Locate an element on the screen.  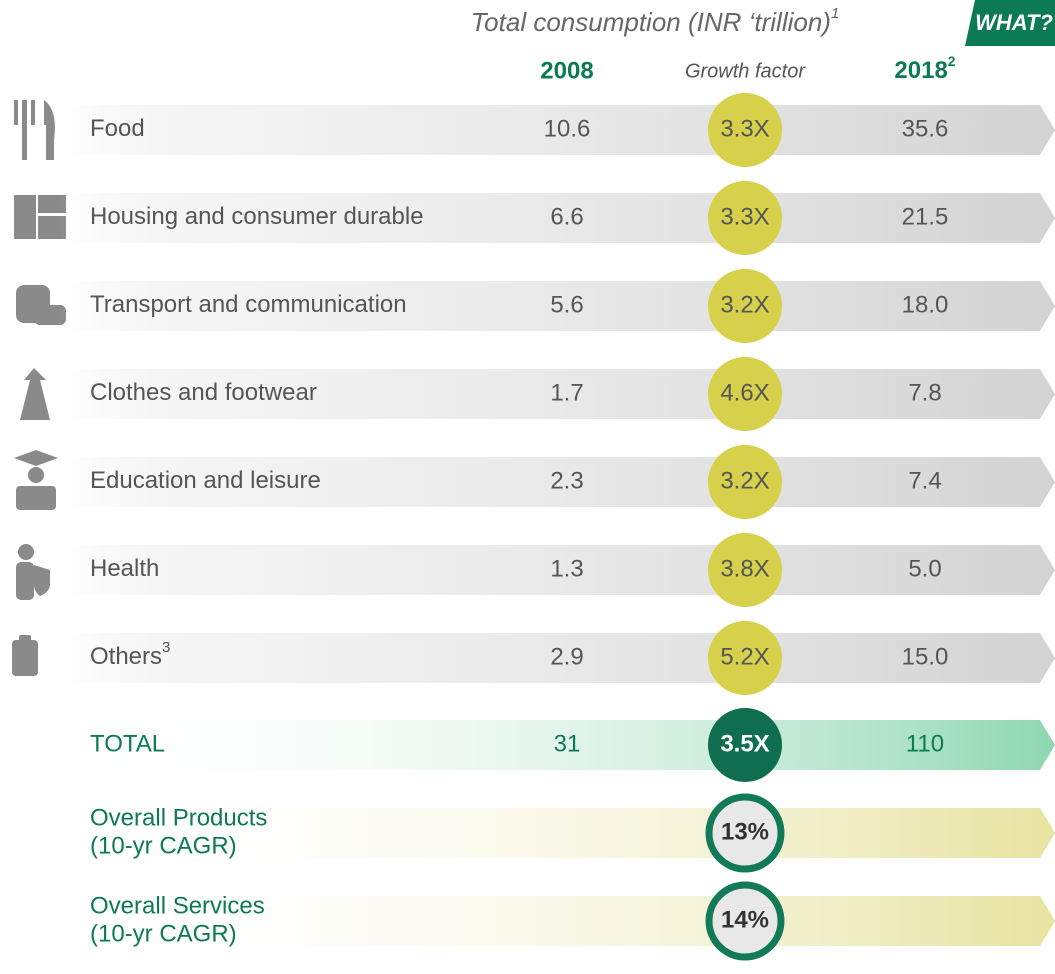
col-2018-note: 2 is located at coordinates (952, 61).